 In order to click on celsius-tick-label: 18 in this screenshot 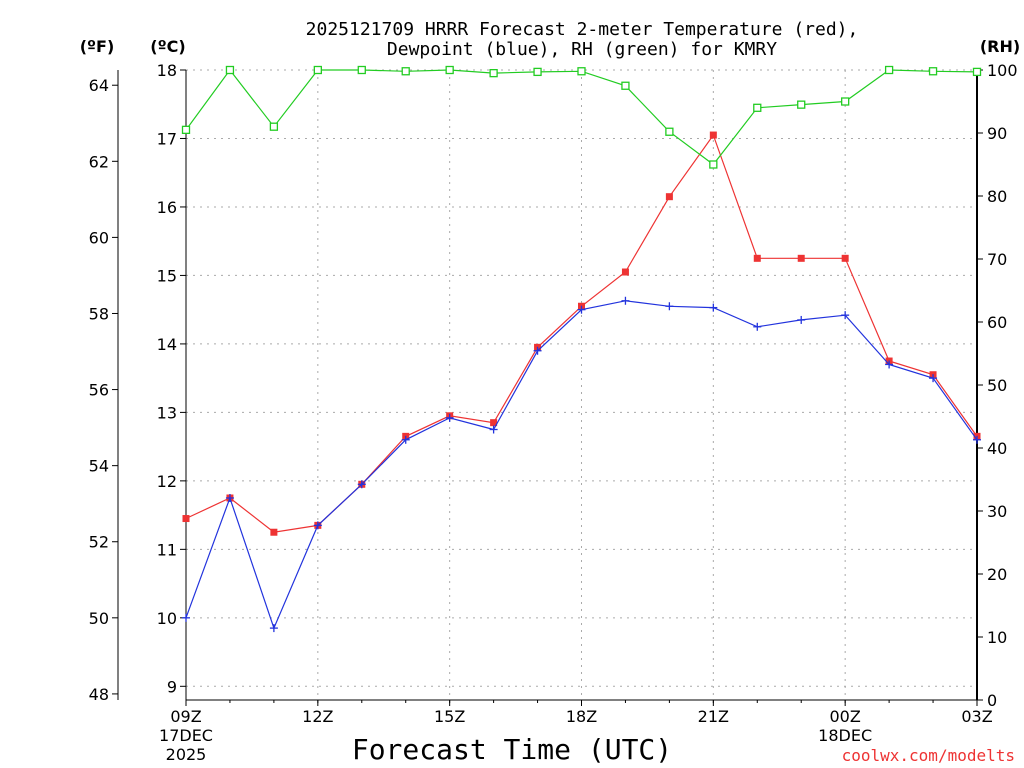, I will do `click(167, 70)`.